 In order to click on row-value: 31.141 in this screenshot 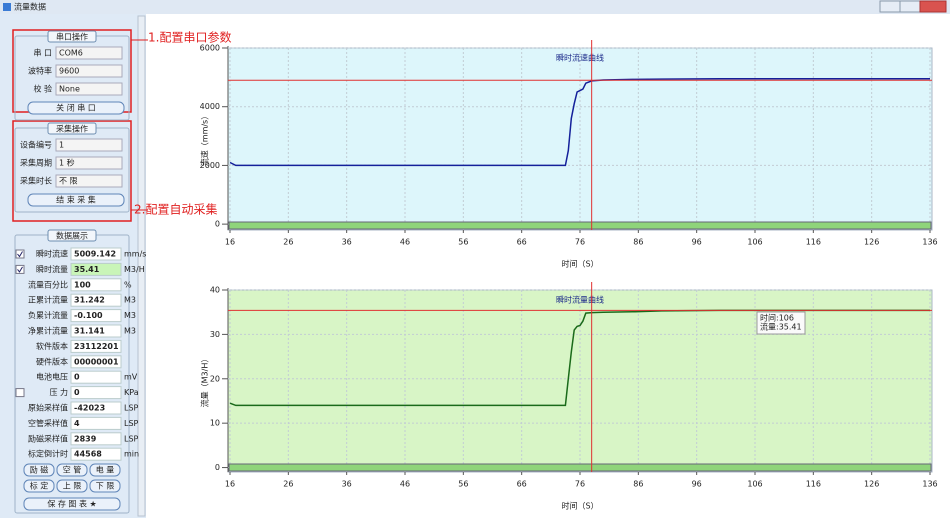, I will do `click(89, 331)`.